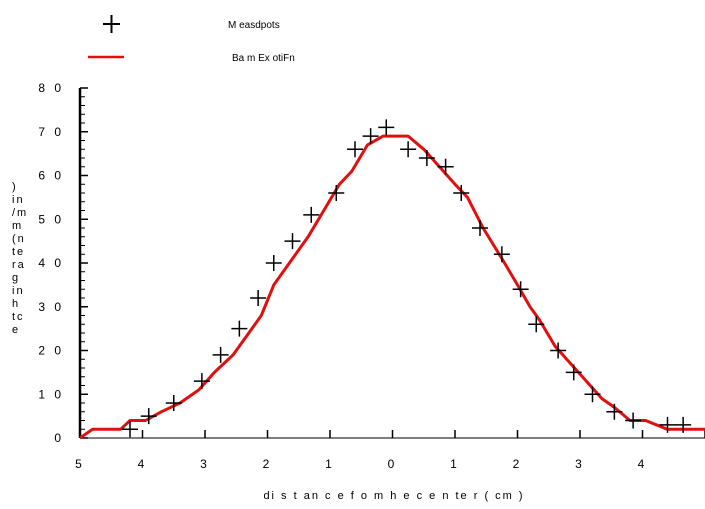 This screenshot has width=705, height=509. Describe the element at coordinates (17, 226) in the screenshot. I see `y-axis-title-line: m` at that location.